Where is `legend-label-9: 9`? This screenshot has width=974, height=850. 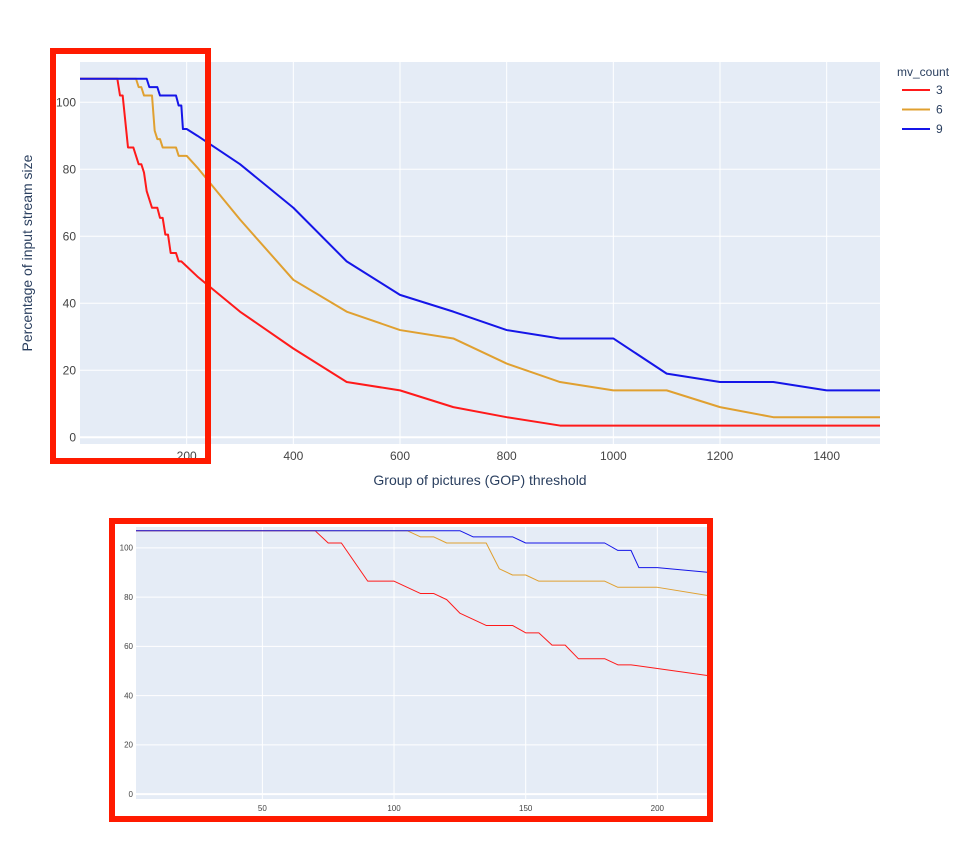
legend-label-9: 9 is located at coordinates (939, 129).